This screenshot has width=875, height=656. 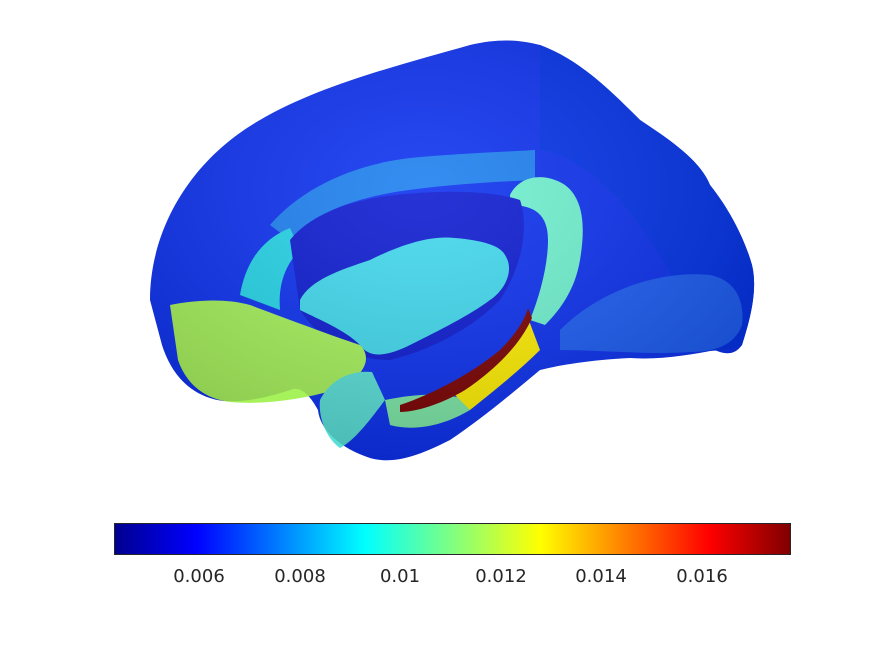 What do you see at coordinates (300, 576) in the screenshot?
I see `colorbar-tick-label: 0.008` at bounding box center [300, 576].